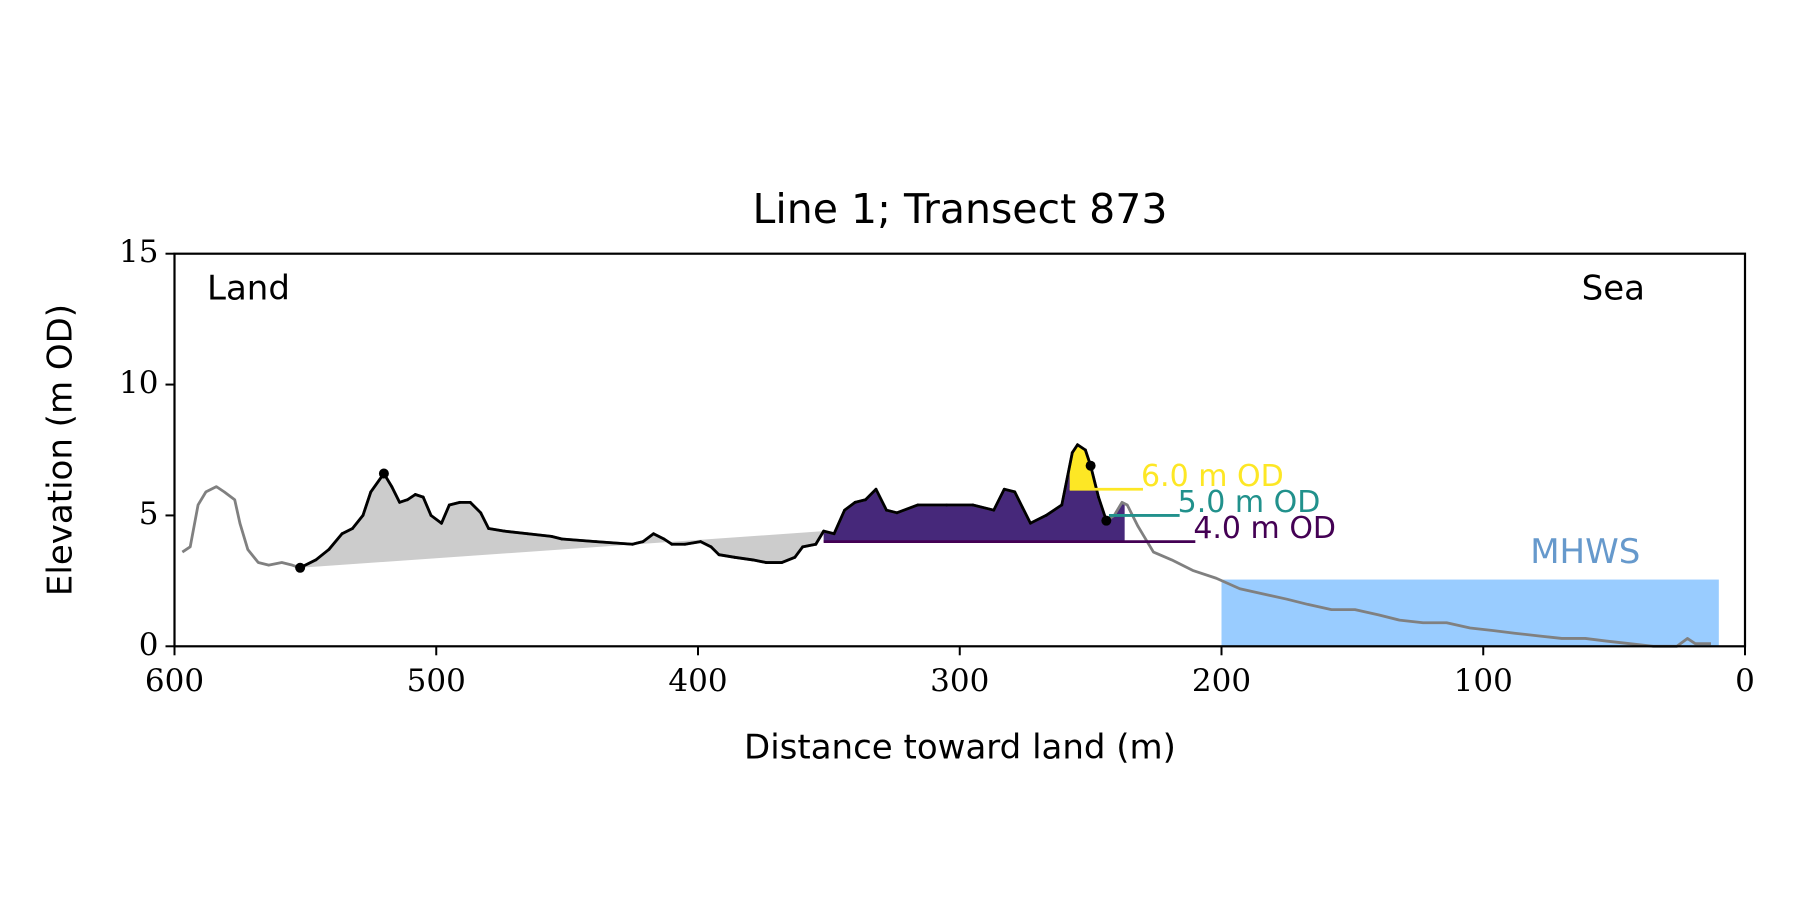 This screenshot has height=900, width=1800. I want to click on x-tick-label: 200, so click(1221, 681).